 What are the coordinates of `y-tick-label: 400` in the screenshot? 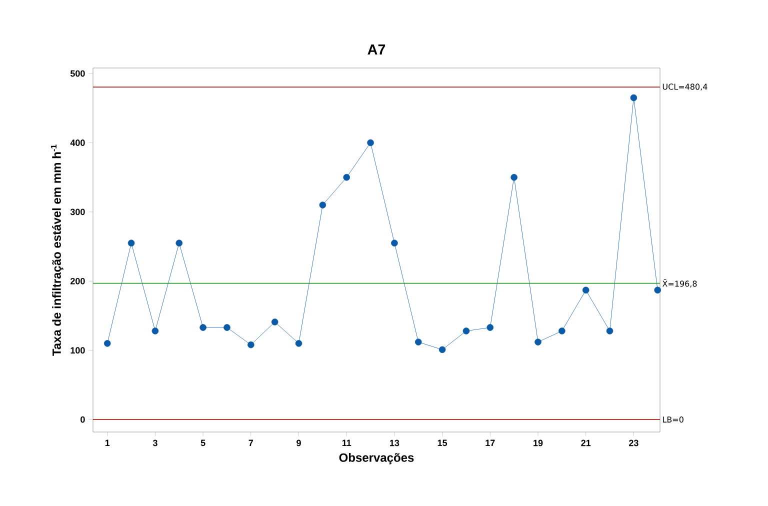 It's located at (77, 143).